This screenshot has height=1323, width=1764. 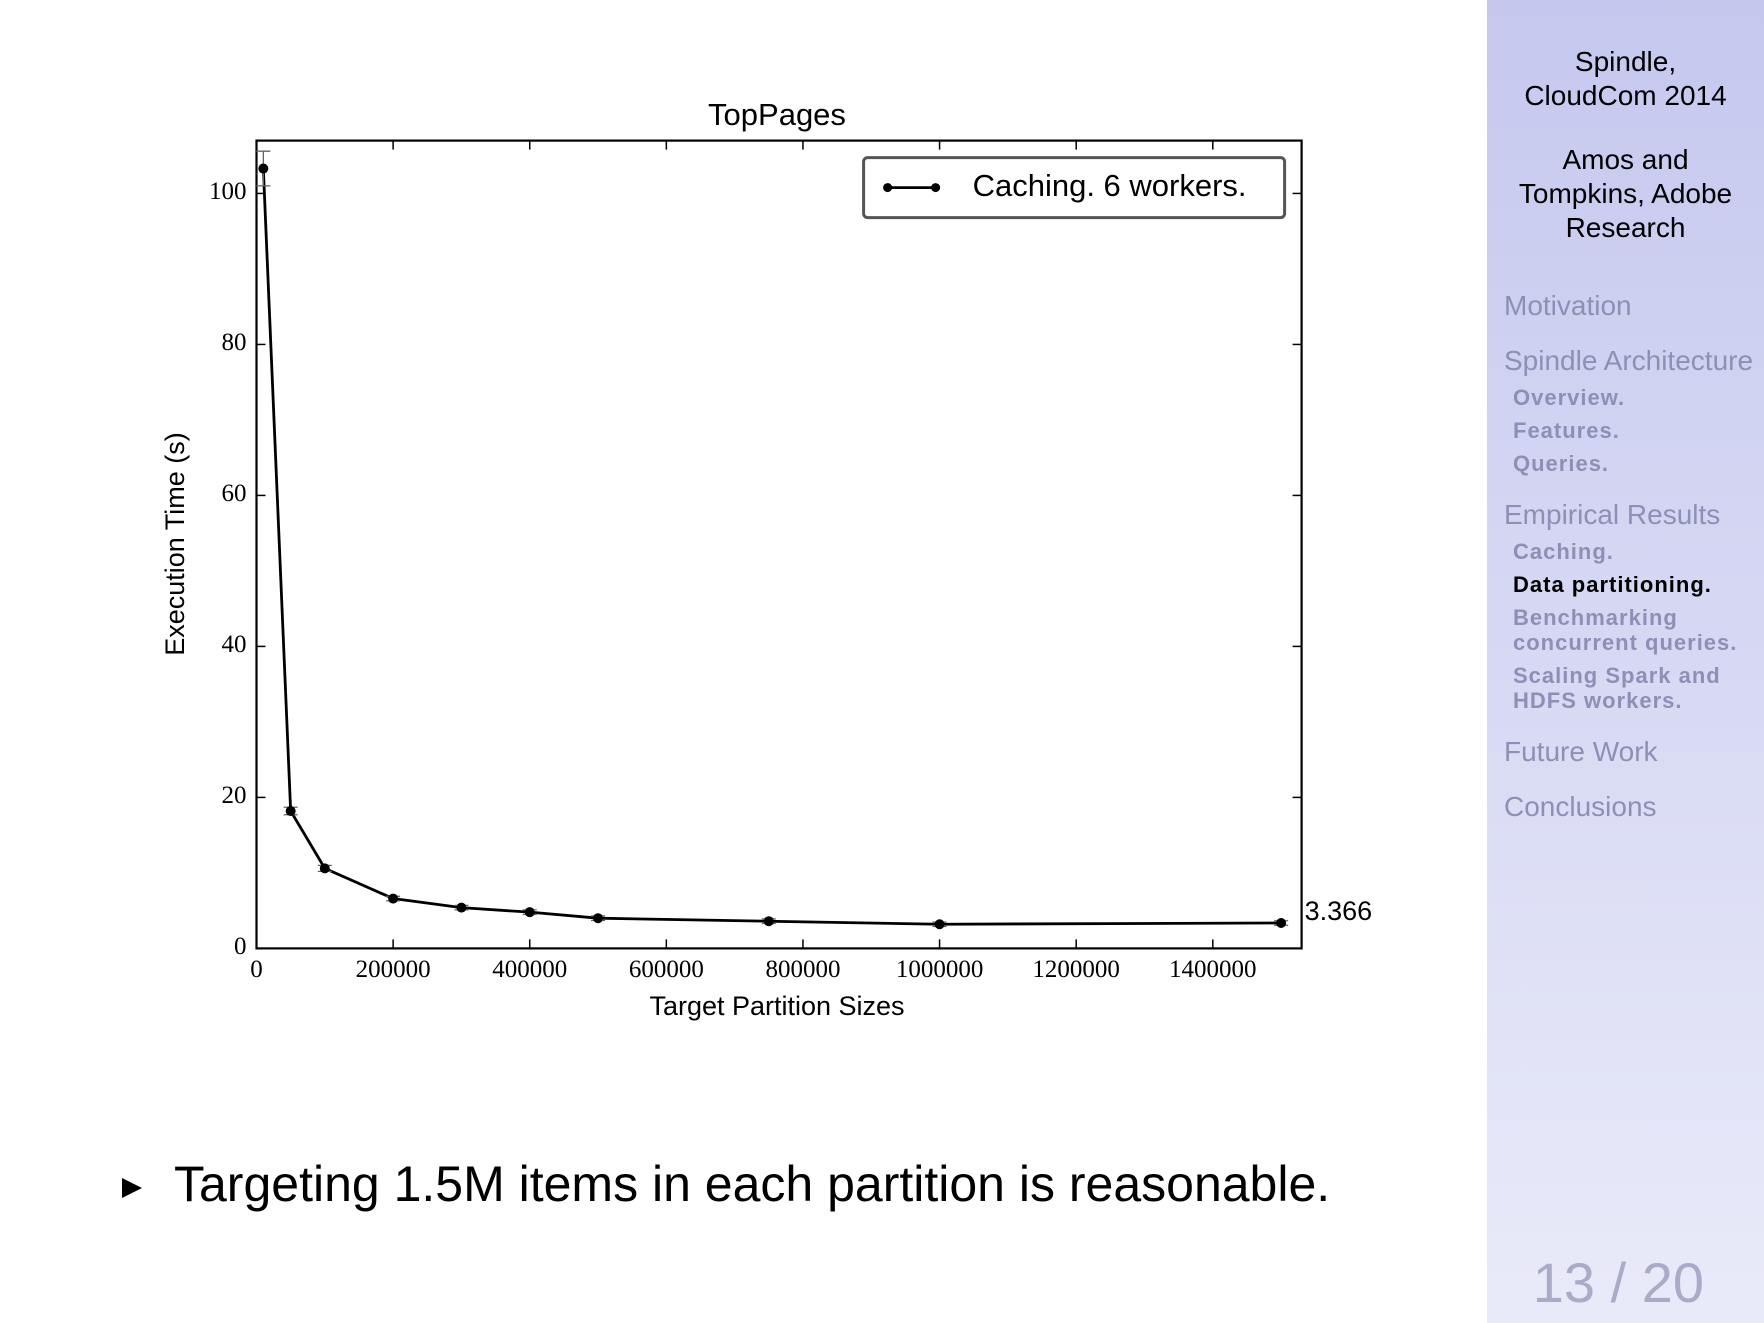 I want to click on data-label: 3.366, so click(x=1339, y=911).